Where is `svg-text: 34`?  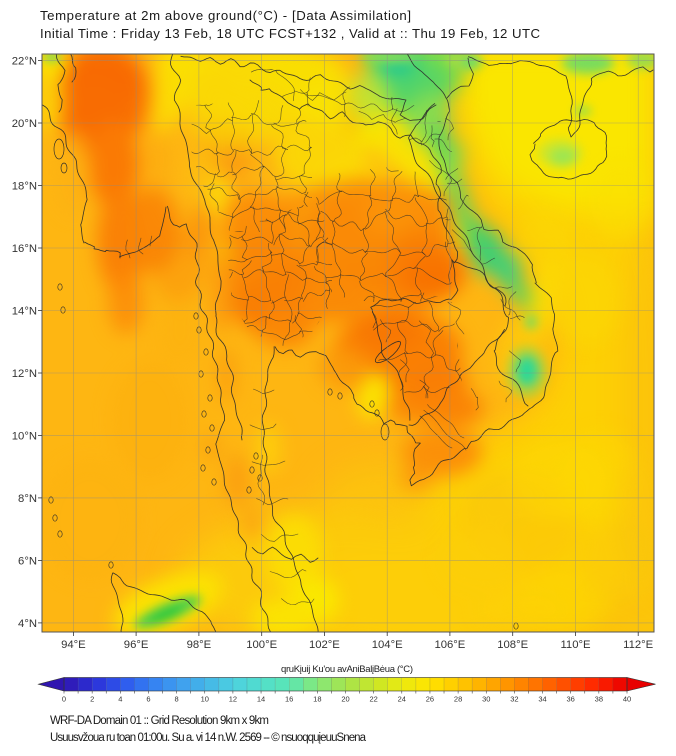 svg-text: 34 is located at coordinates (542, 699).